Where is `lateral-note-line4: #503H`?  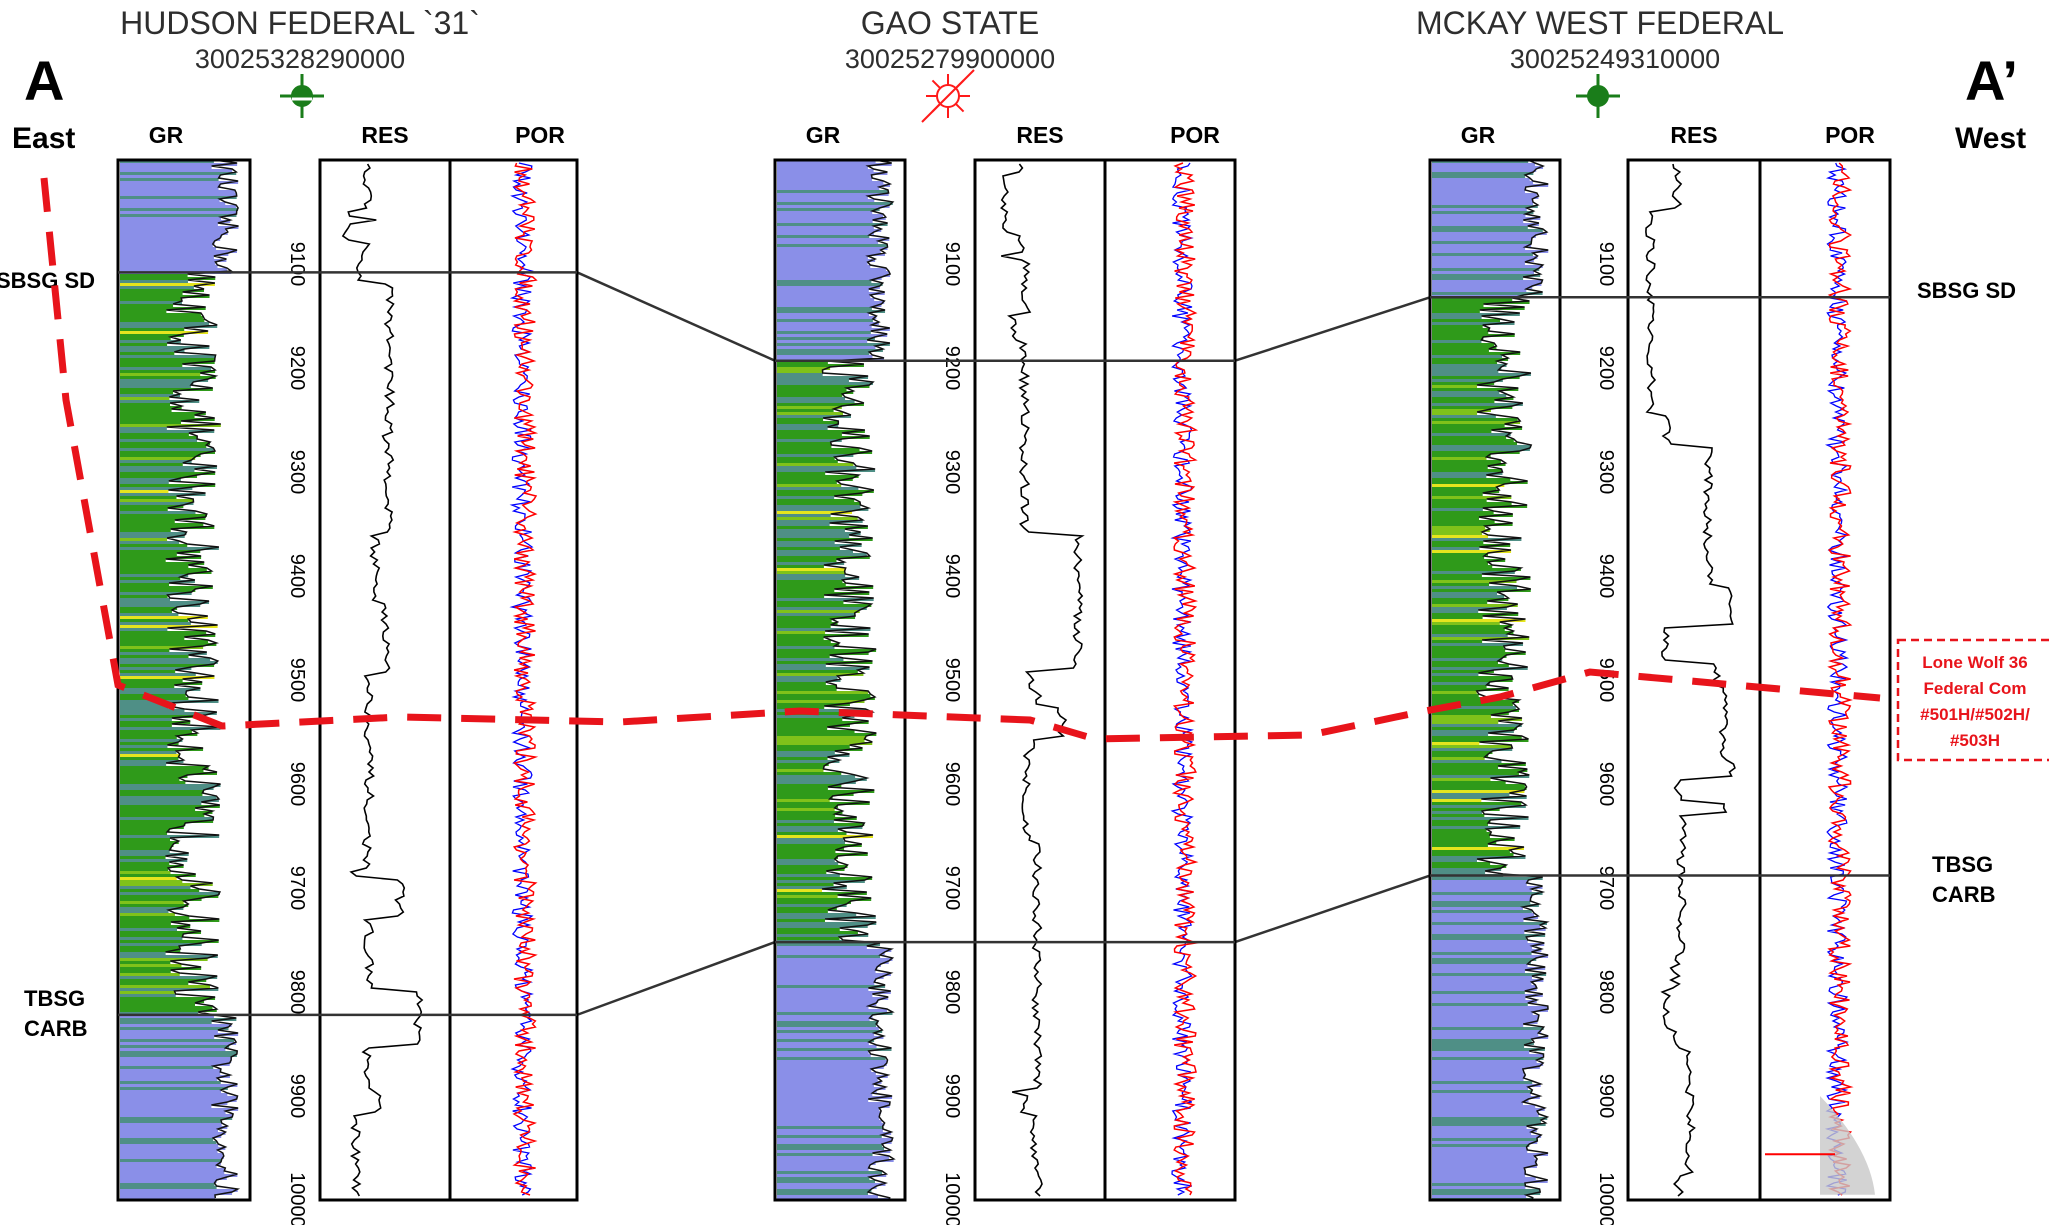
lateral-note-line4: #503H is located at coordinates (1975, 740).